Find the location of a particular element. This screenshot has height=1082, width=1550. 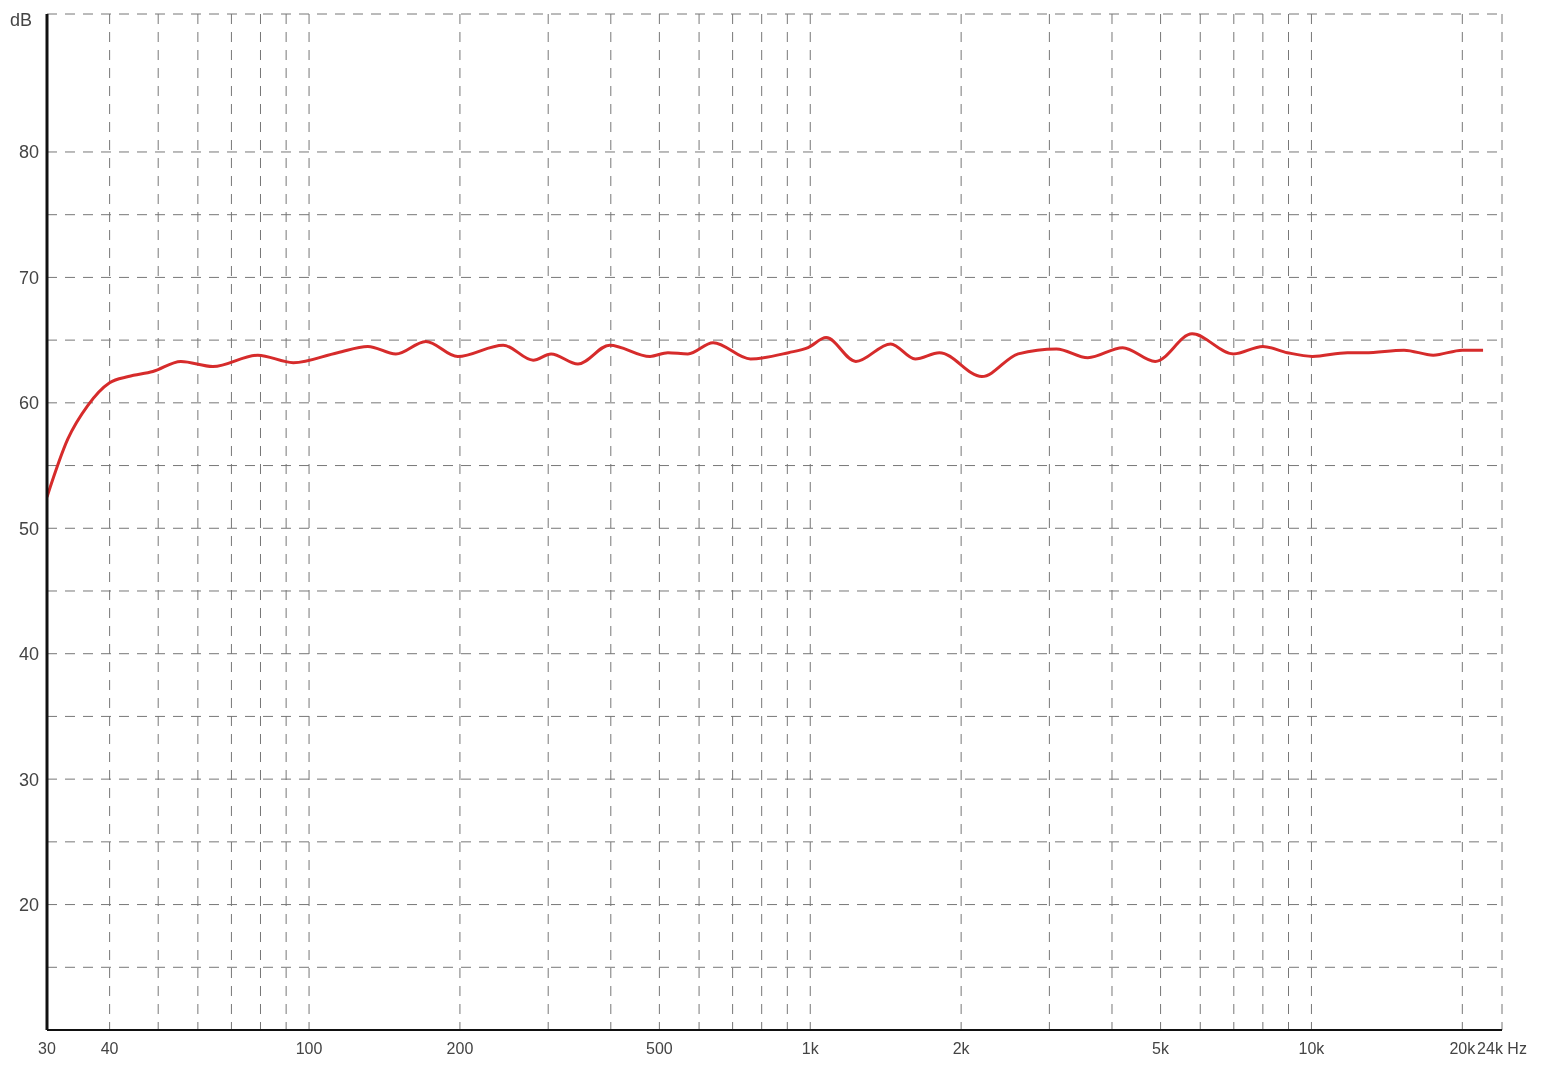

x-tick-label: 200 is located at coordinates (460, 1048).